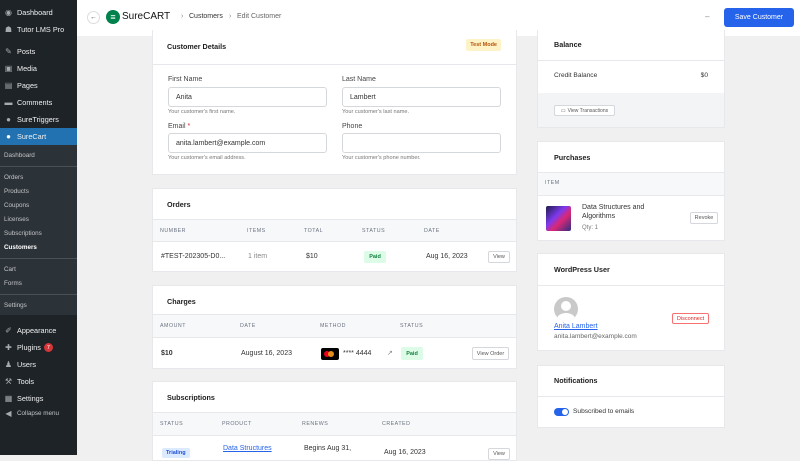 This screenshot has height=461, width=800. Describe the element at coordinates (759, 17) in the screenshot. I see `save-customer-button: Save Customer` at that location.